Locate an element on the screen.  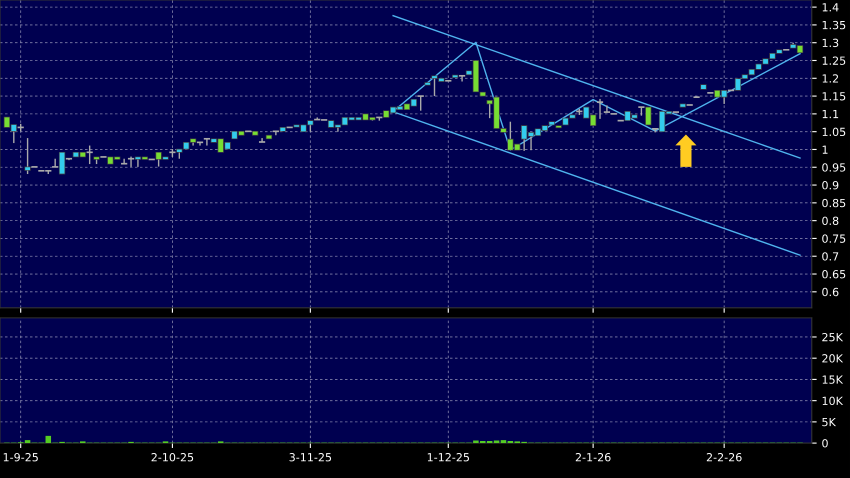
y-tick-label: 1.35 is located at coordinates (834, 25).